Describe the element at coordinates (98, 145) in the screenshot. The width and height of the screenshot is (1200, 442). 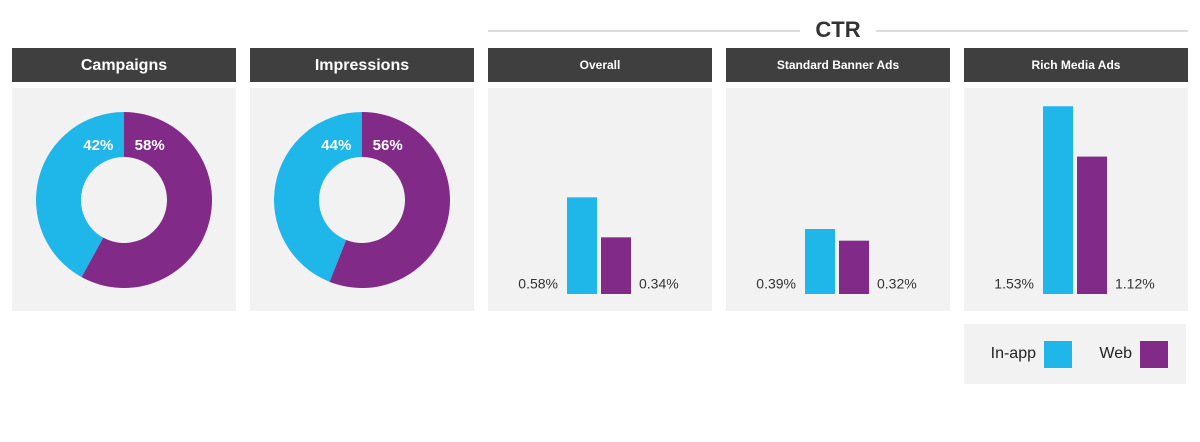
I see `data-label: 42%` at that location.